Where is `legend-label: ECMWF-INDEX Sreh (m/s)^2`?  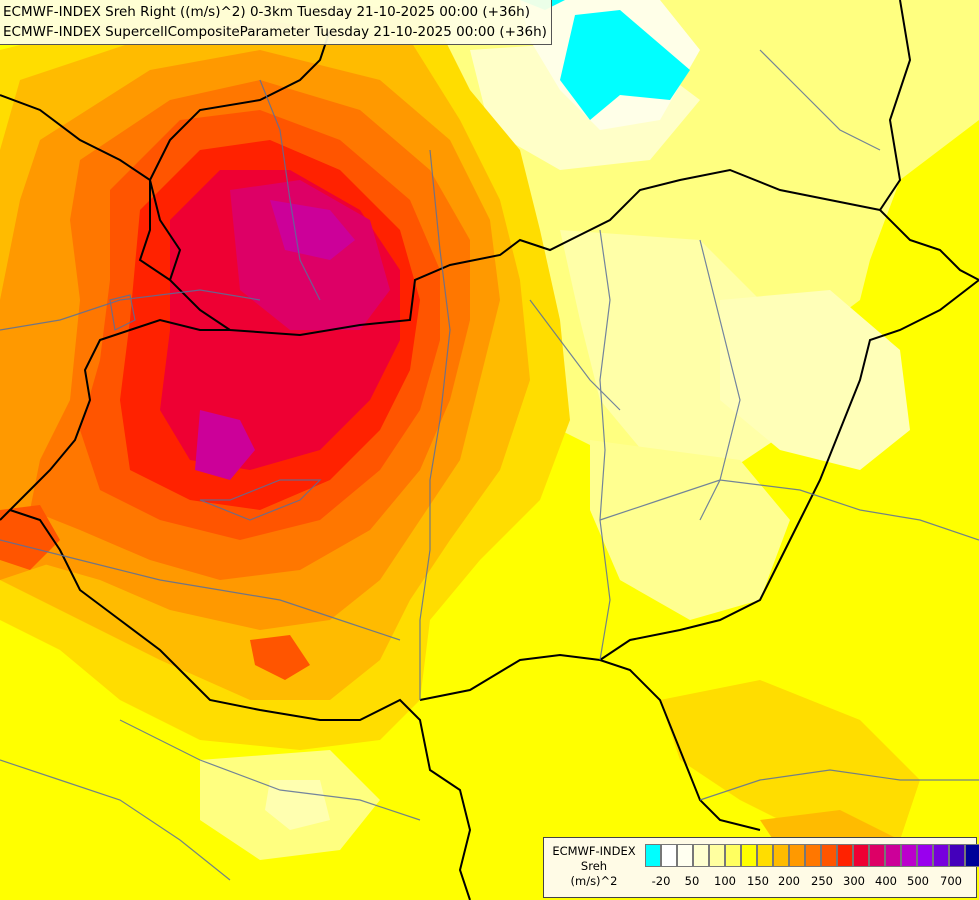 legend-label: ECMWF-INDEX Sreh (m/s)^2 is located at coordinates (594, 866).